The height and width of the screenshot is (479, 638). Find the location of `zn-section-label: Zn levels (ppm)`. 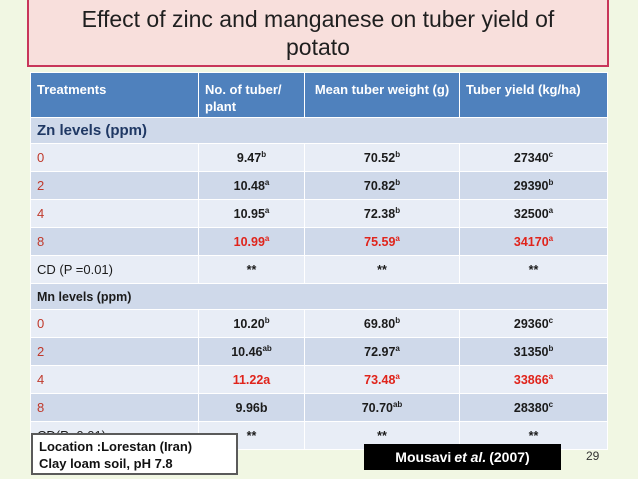

zn-section-label: Zn levels (ppm) is located at coordinates (319, 130).